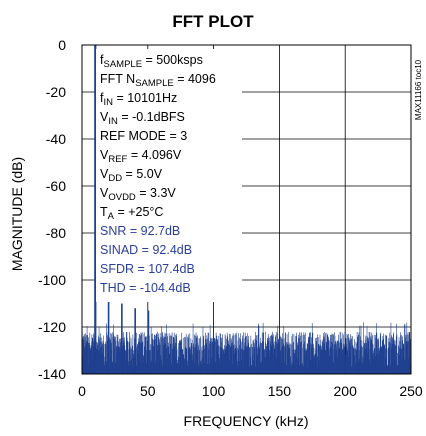 The image size is (426, 436). Describe the element at coordinates (418, 89) in the screenshot. I see `side-label: MAX11166 toc10` at that location.